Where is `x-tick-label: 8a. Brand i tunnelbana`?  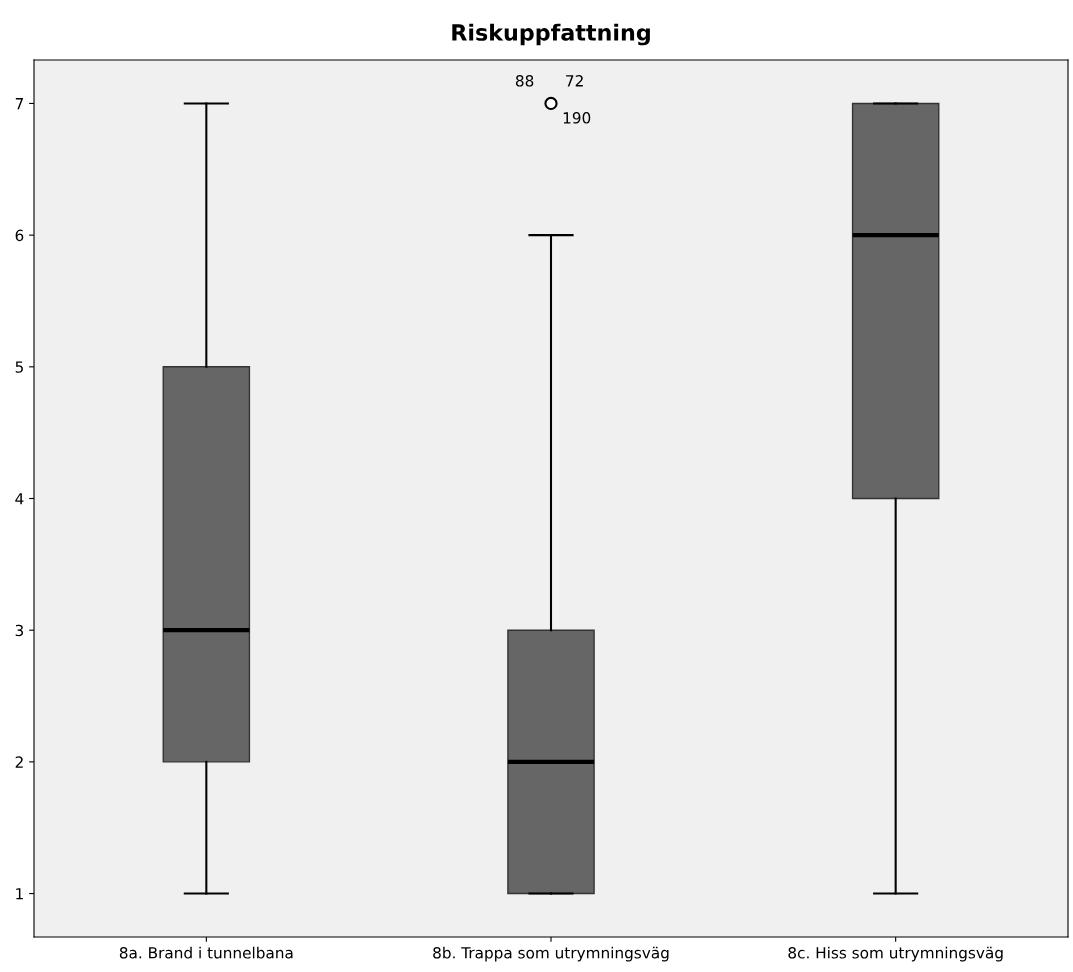
x-tick-label: 8a. Brand i tunnelbana is located at coordinates (206, 952).